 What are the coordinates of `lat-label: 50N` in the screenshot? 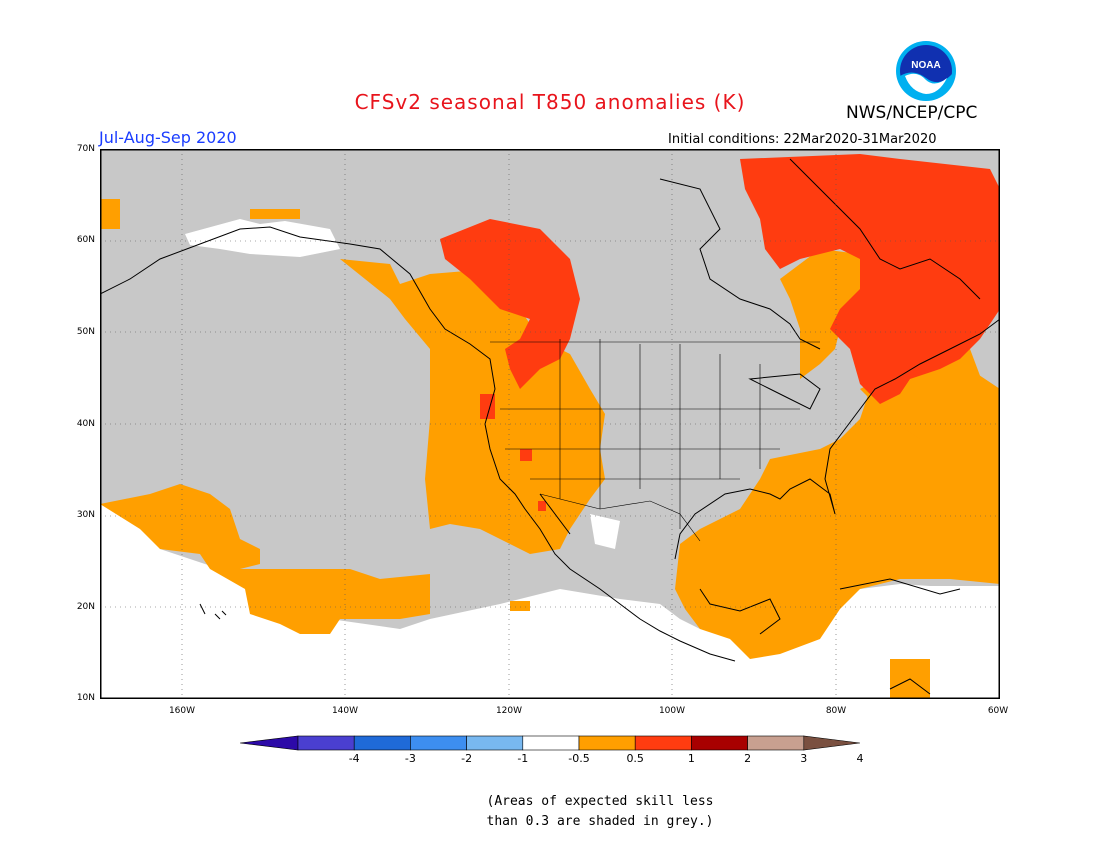 It's located at (85, 332).